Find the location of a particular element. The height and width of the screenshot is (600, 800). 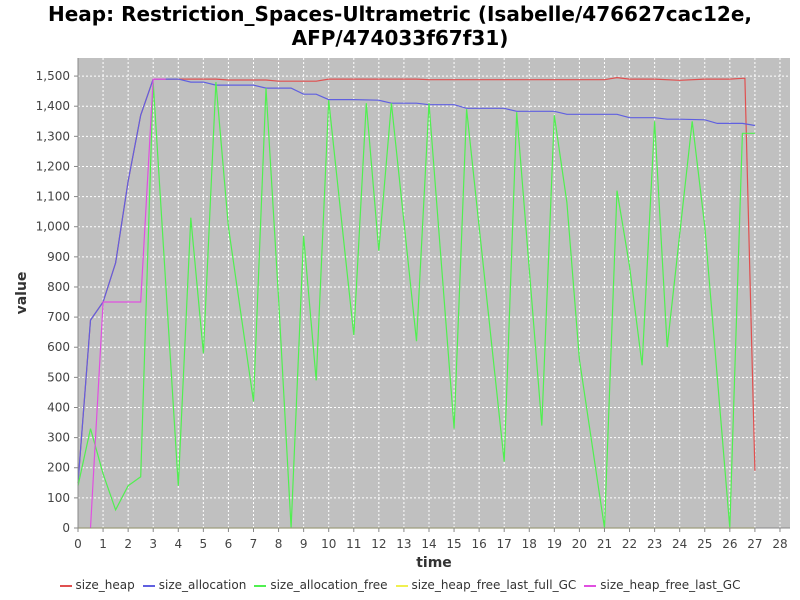

y-tick-label: 1,500 is located at coordinates (53, 76).